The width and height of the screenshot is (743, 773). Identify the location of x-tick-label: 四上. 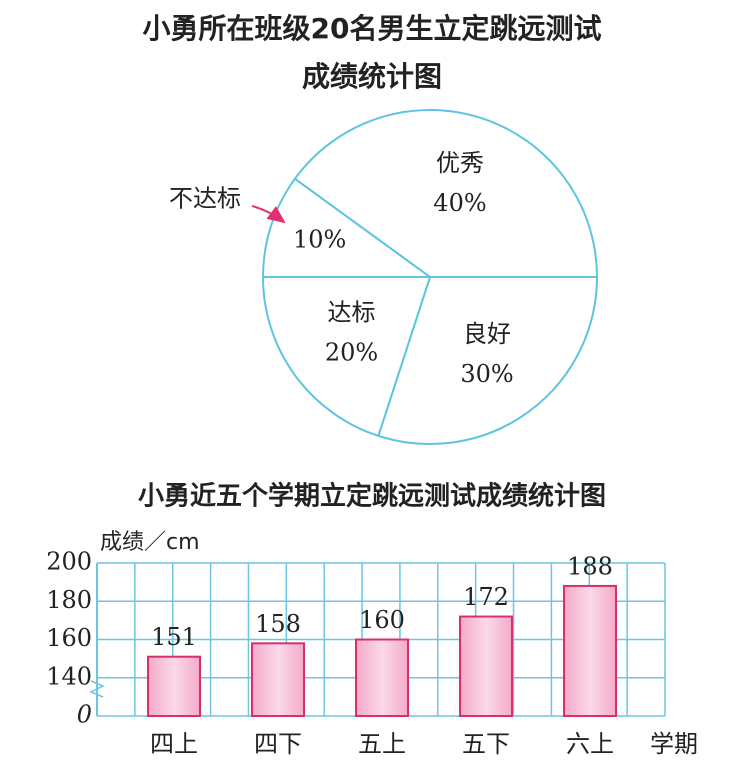
(174, 744).